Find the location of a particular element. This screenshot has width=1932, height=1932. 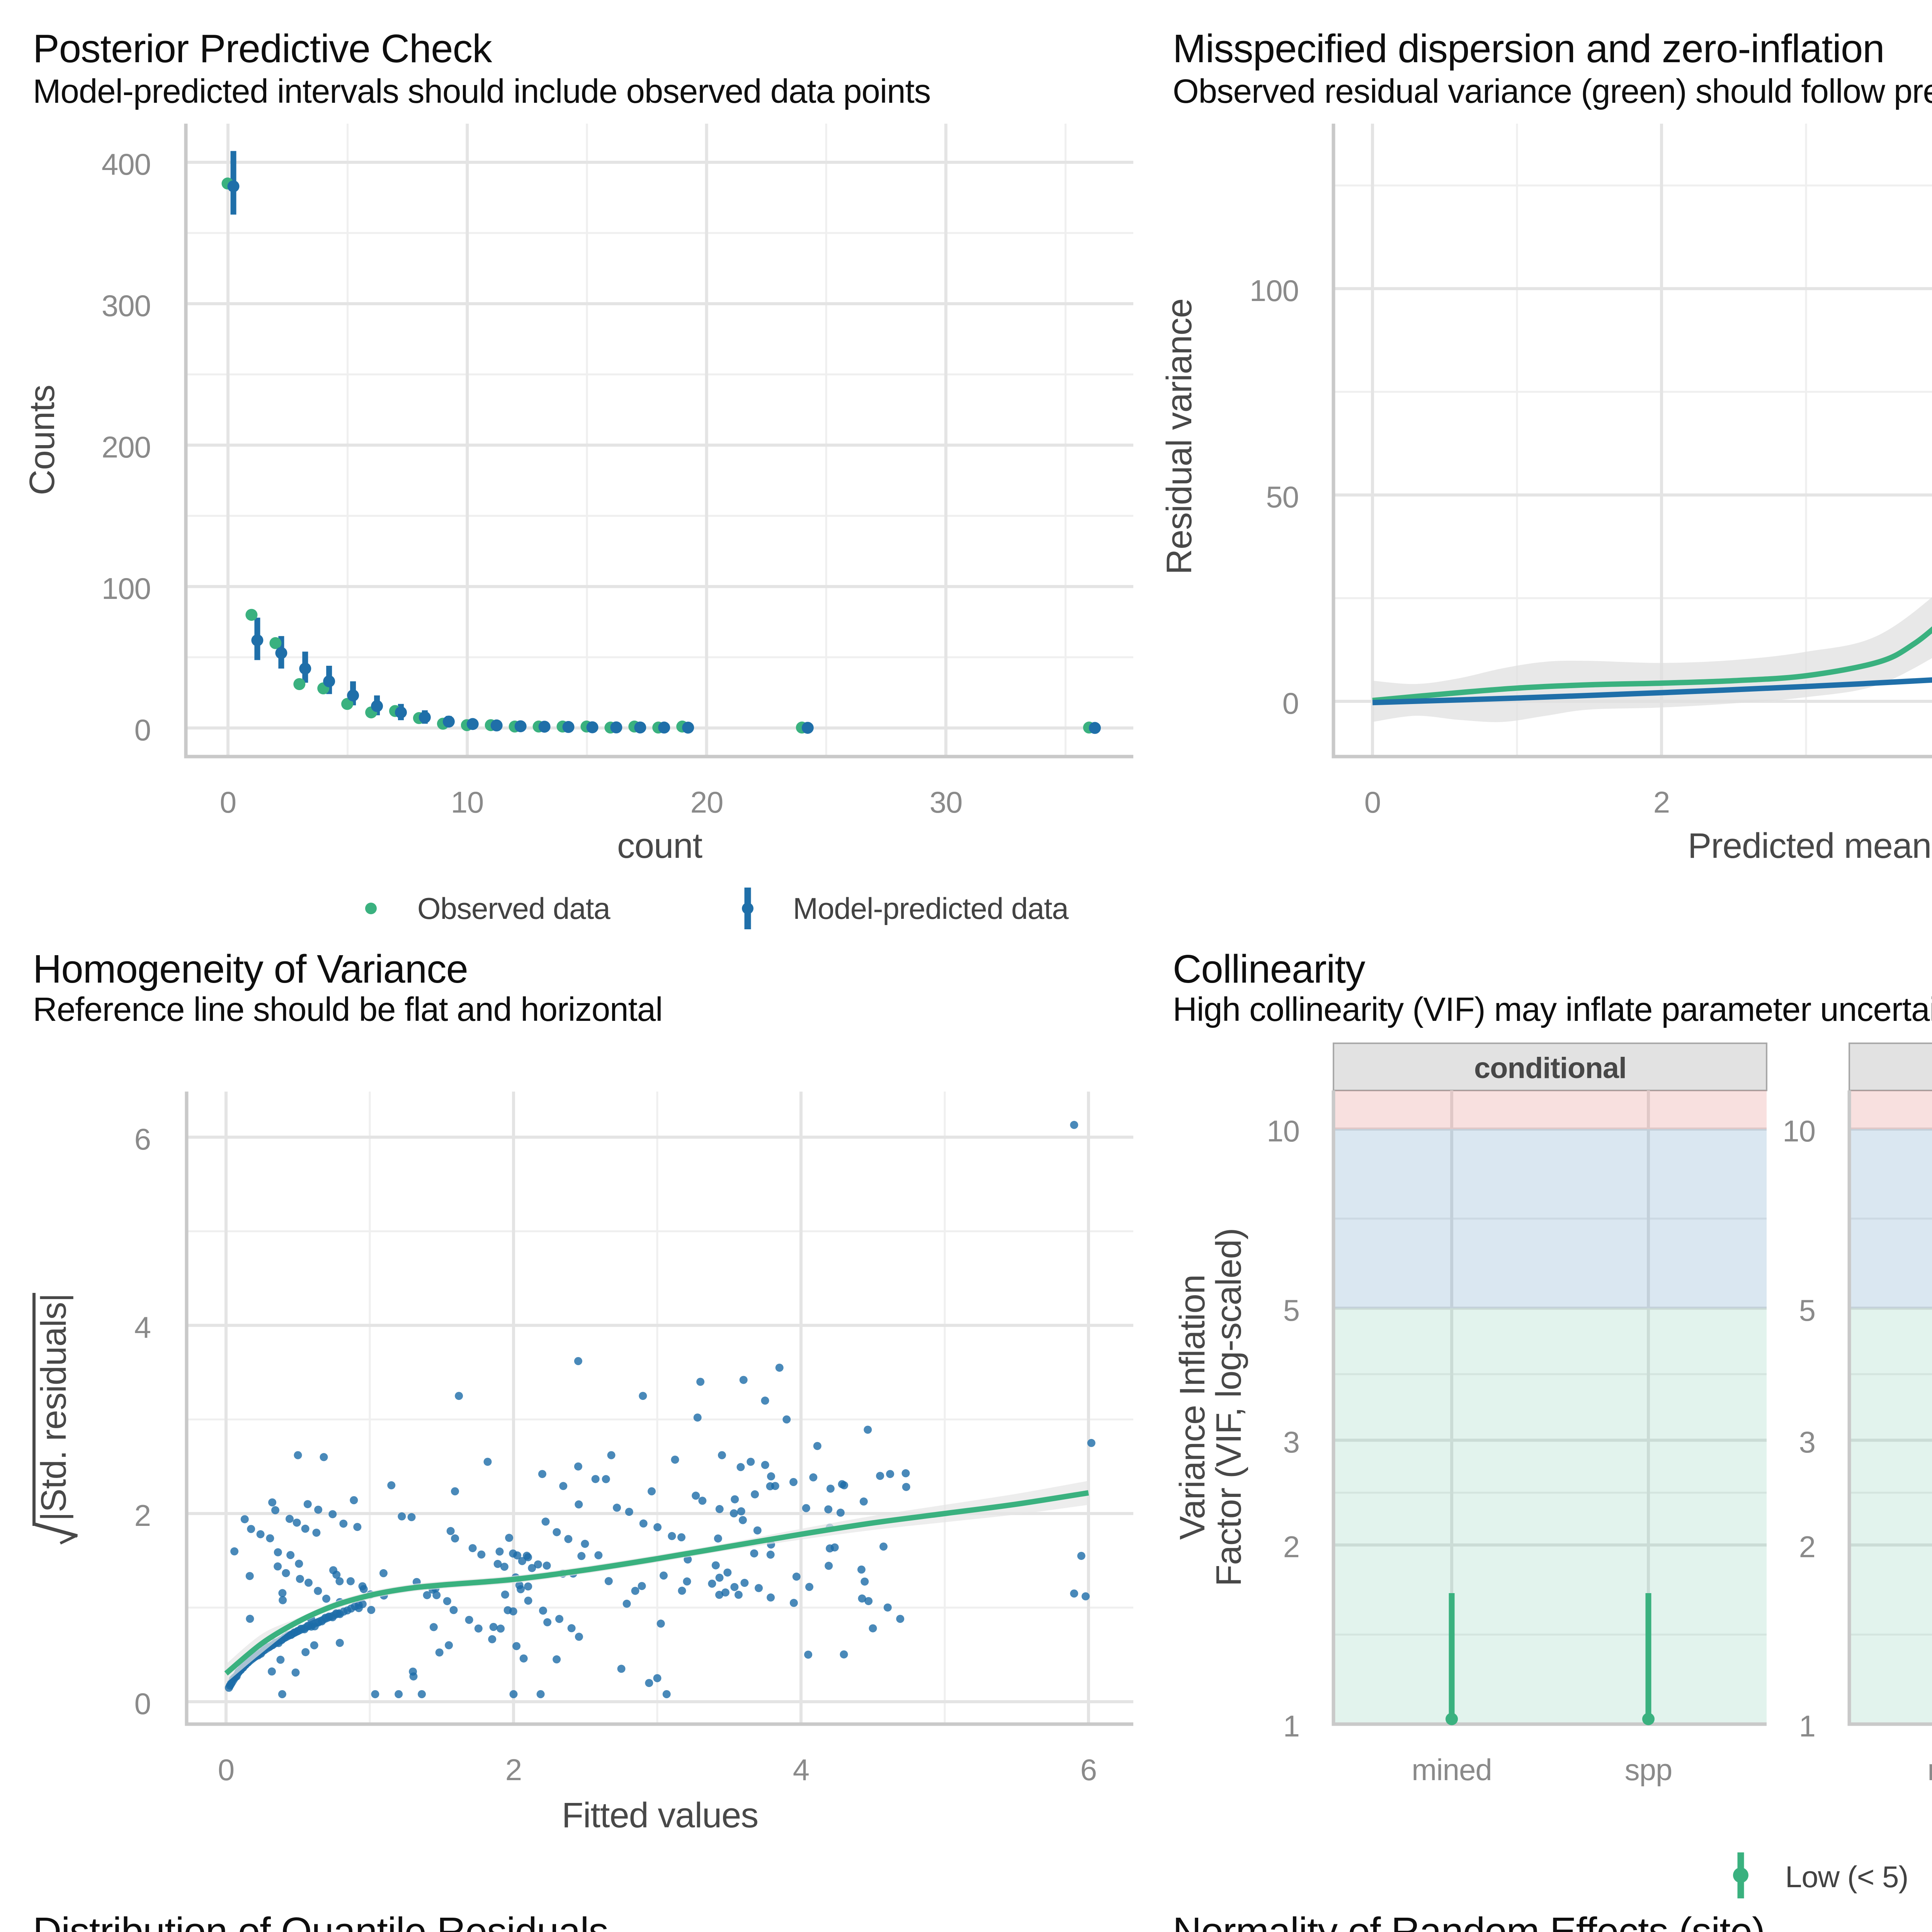

svg-text: conditional is located at coordinates (1550, 1069).